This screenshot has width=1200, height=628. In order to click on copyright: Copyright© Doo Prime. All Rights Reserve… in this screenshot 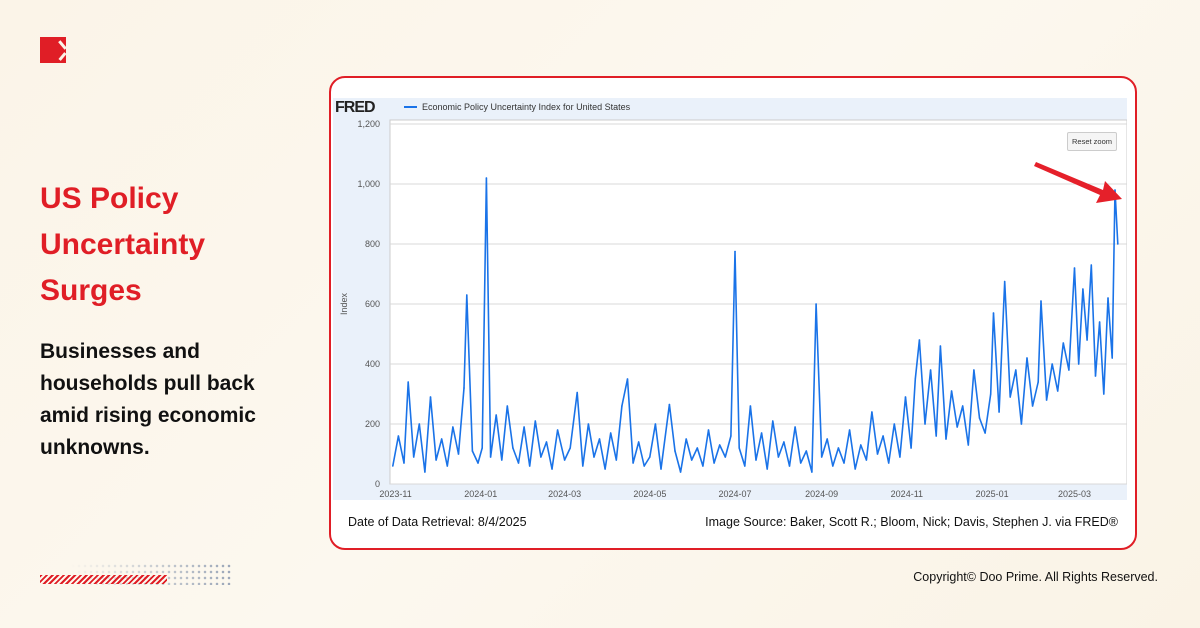, I will do `click(1035, 577)`.